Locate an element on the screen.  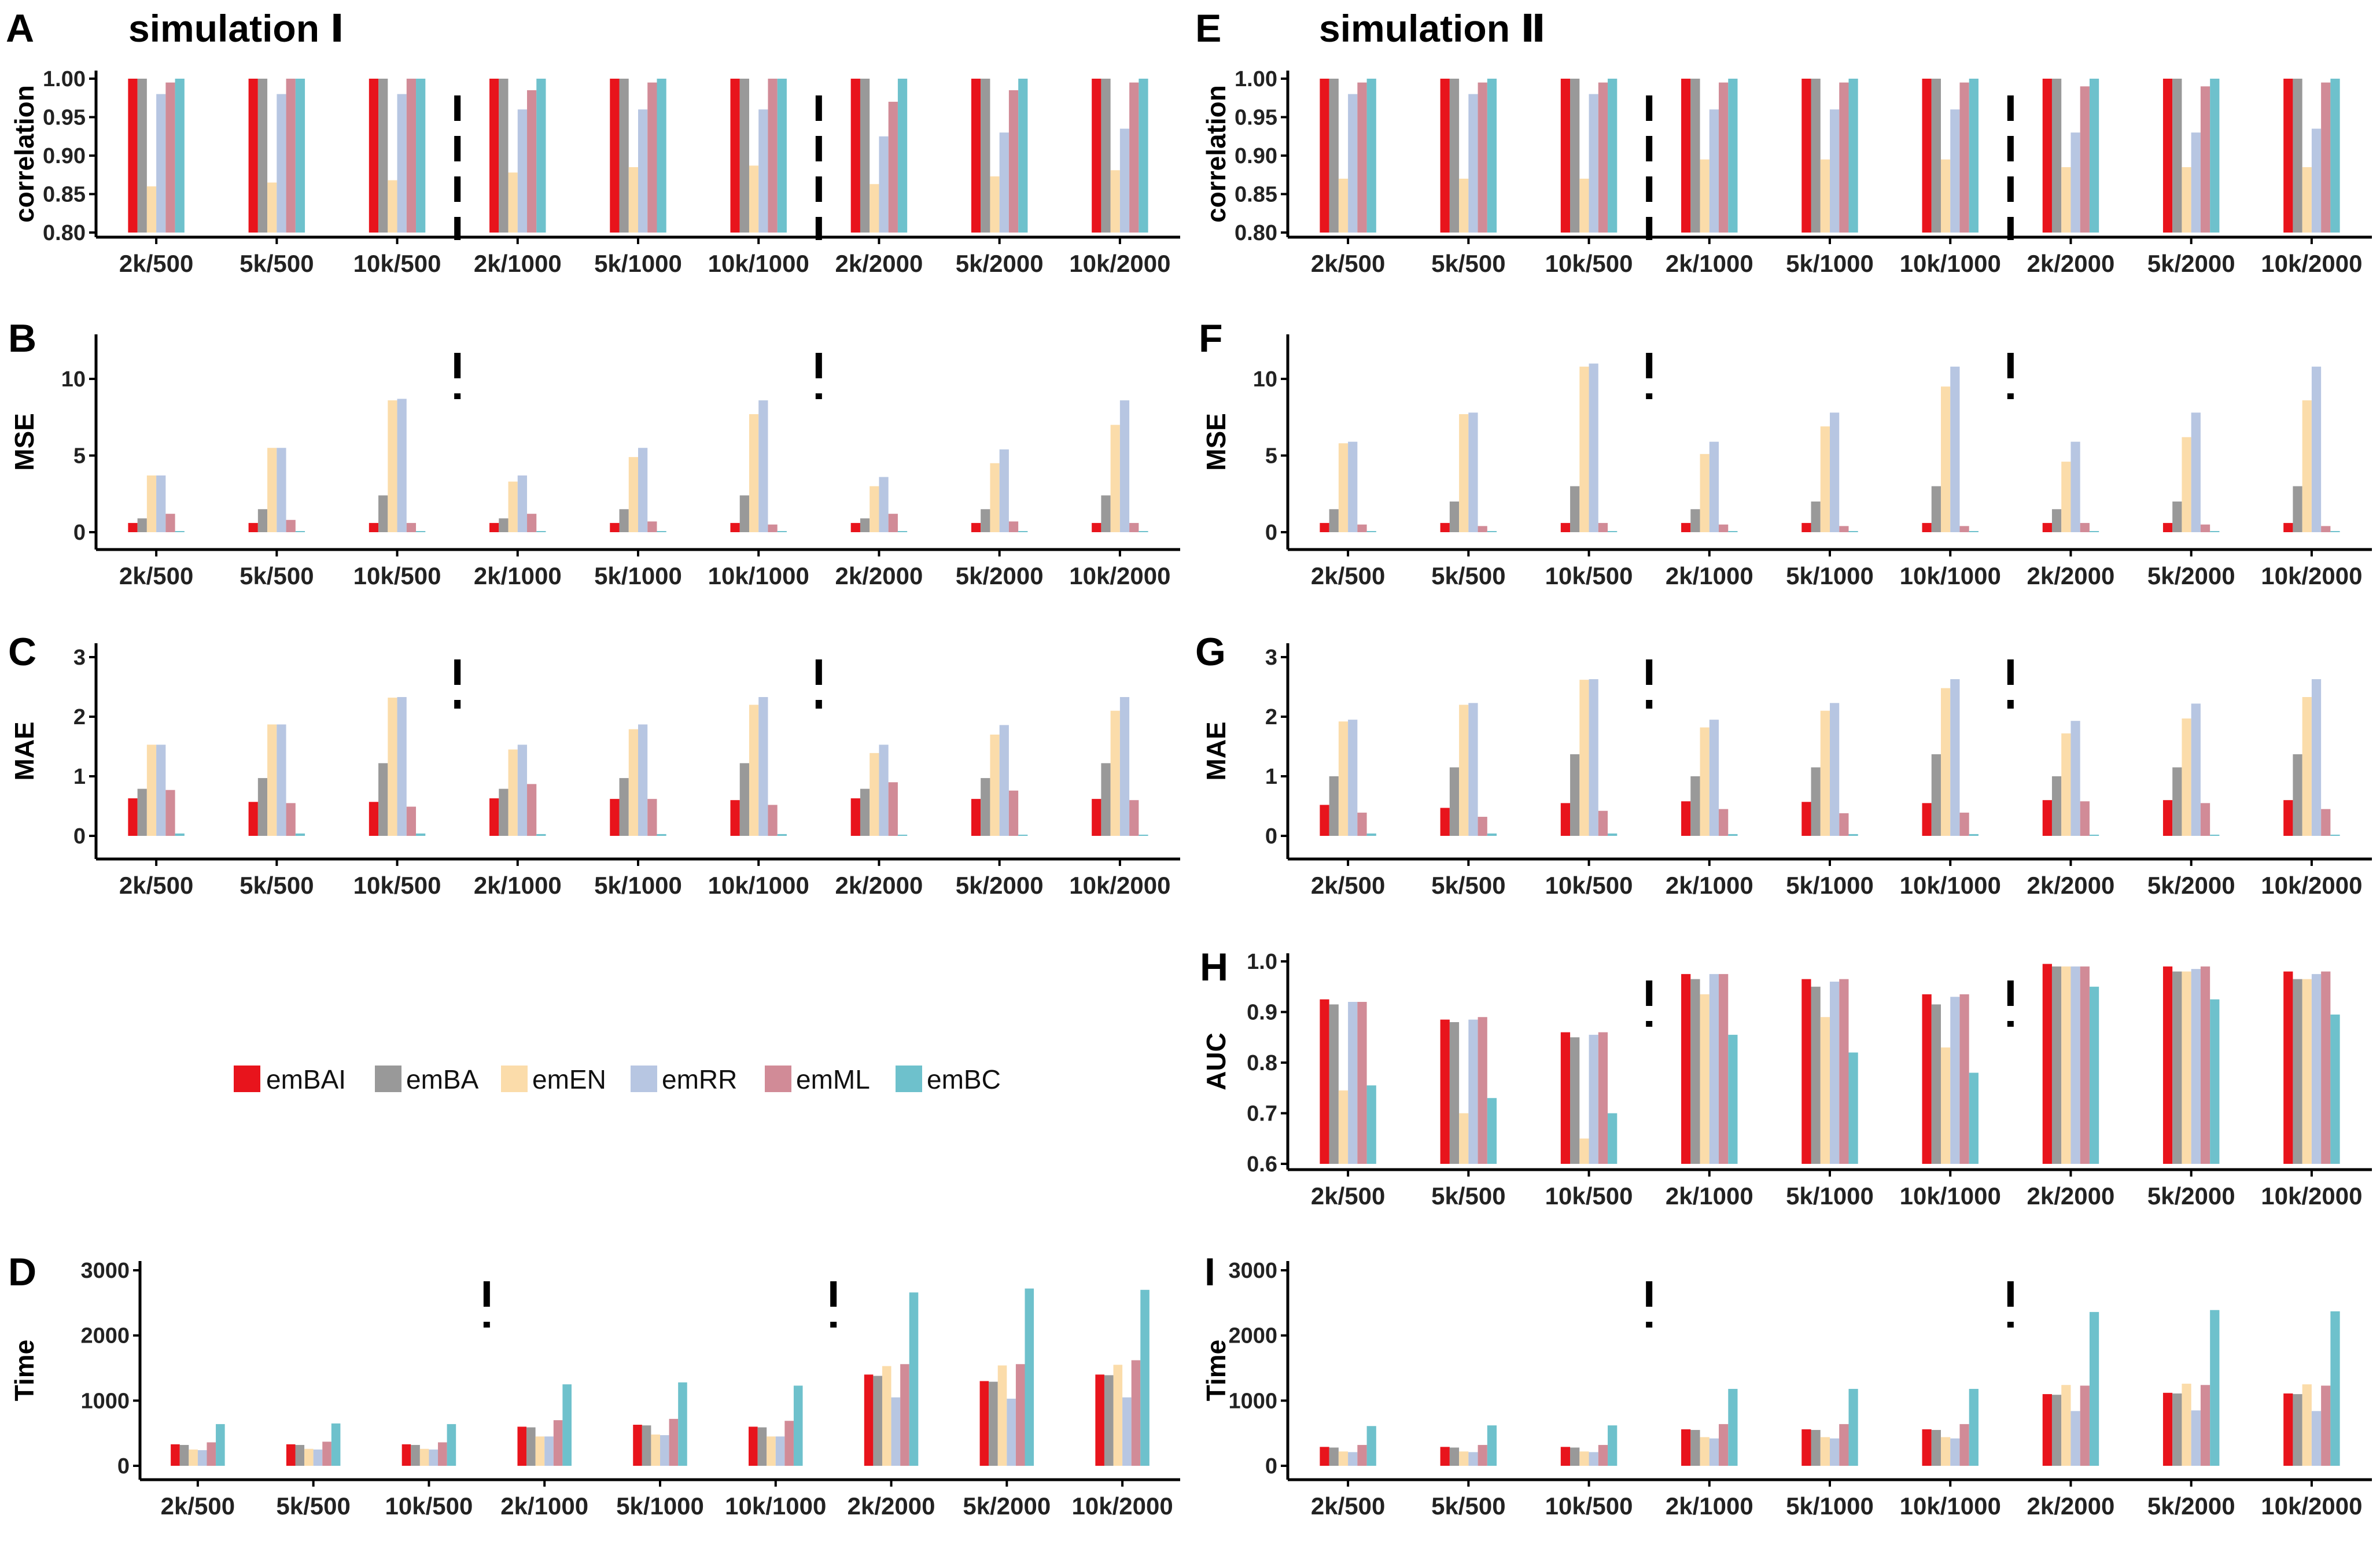
y-tick-label: 0.90 is located at coordinates (1256, 156).